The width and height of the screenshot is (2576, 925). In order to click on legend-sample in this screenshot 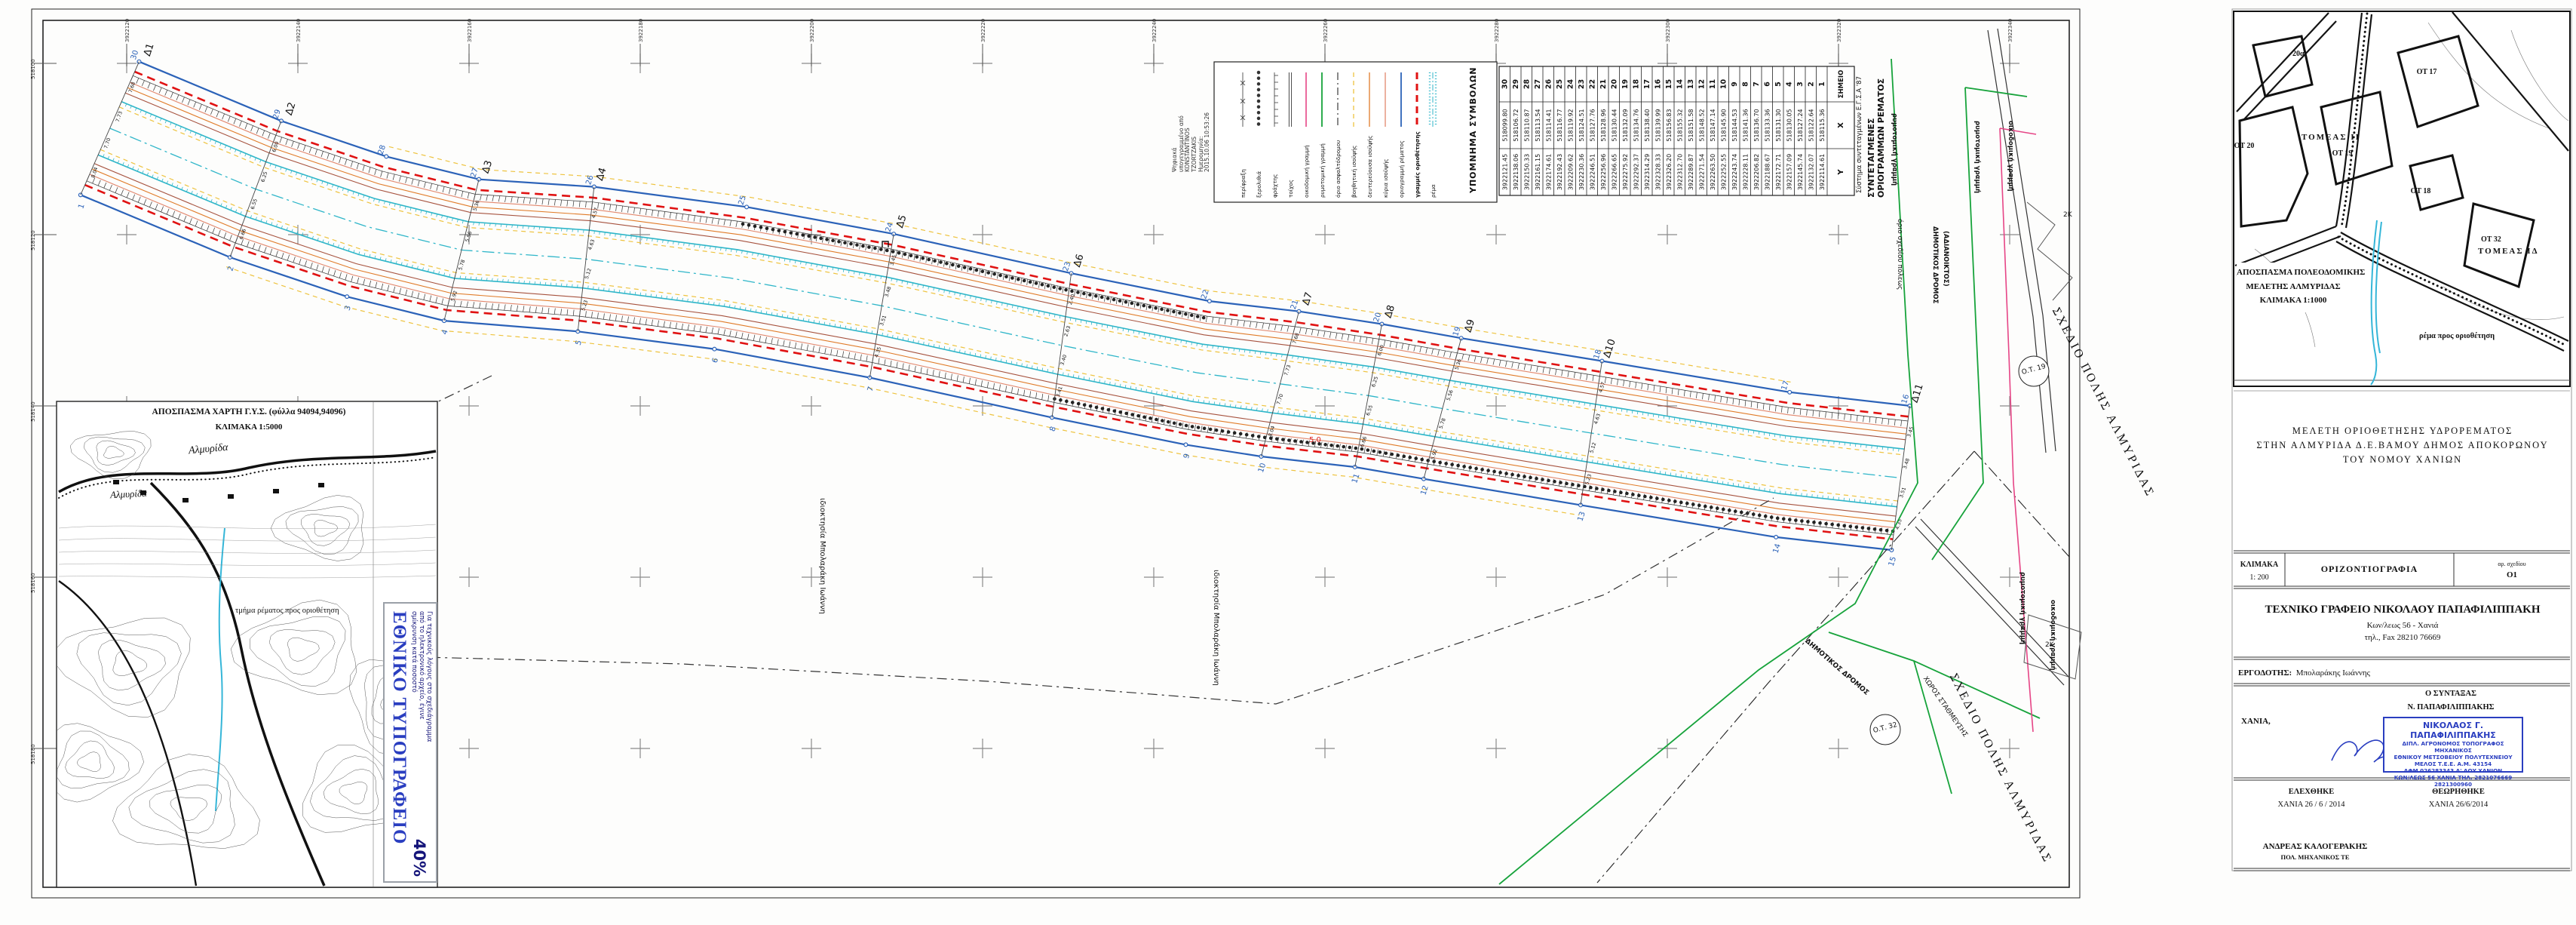, I will do `click(1290, 99)`.